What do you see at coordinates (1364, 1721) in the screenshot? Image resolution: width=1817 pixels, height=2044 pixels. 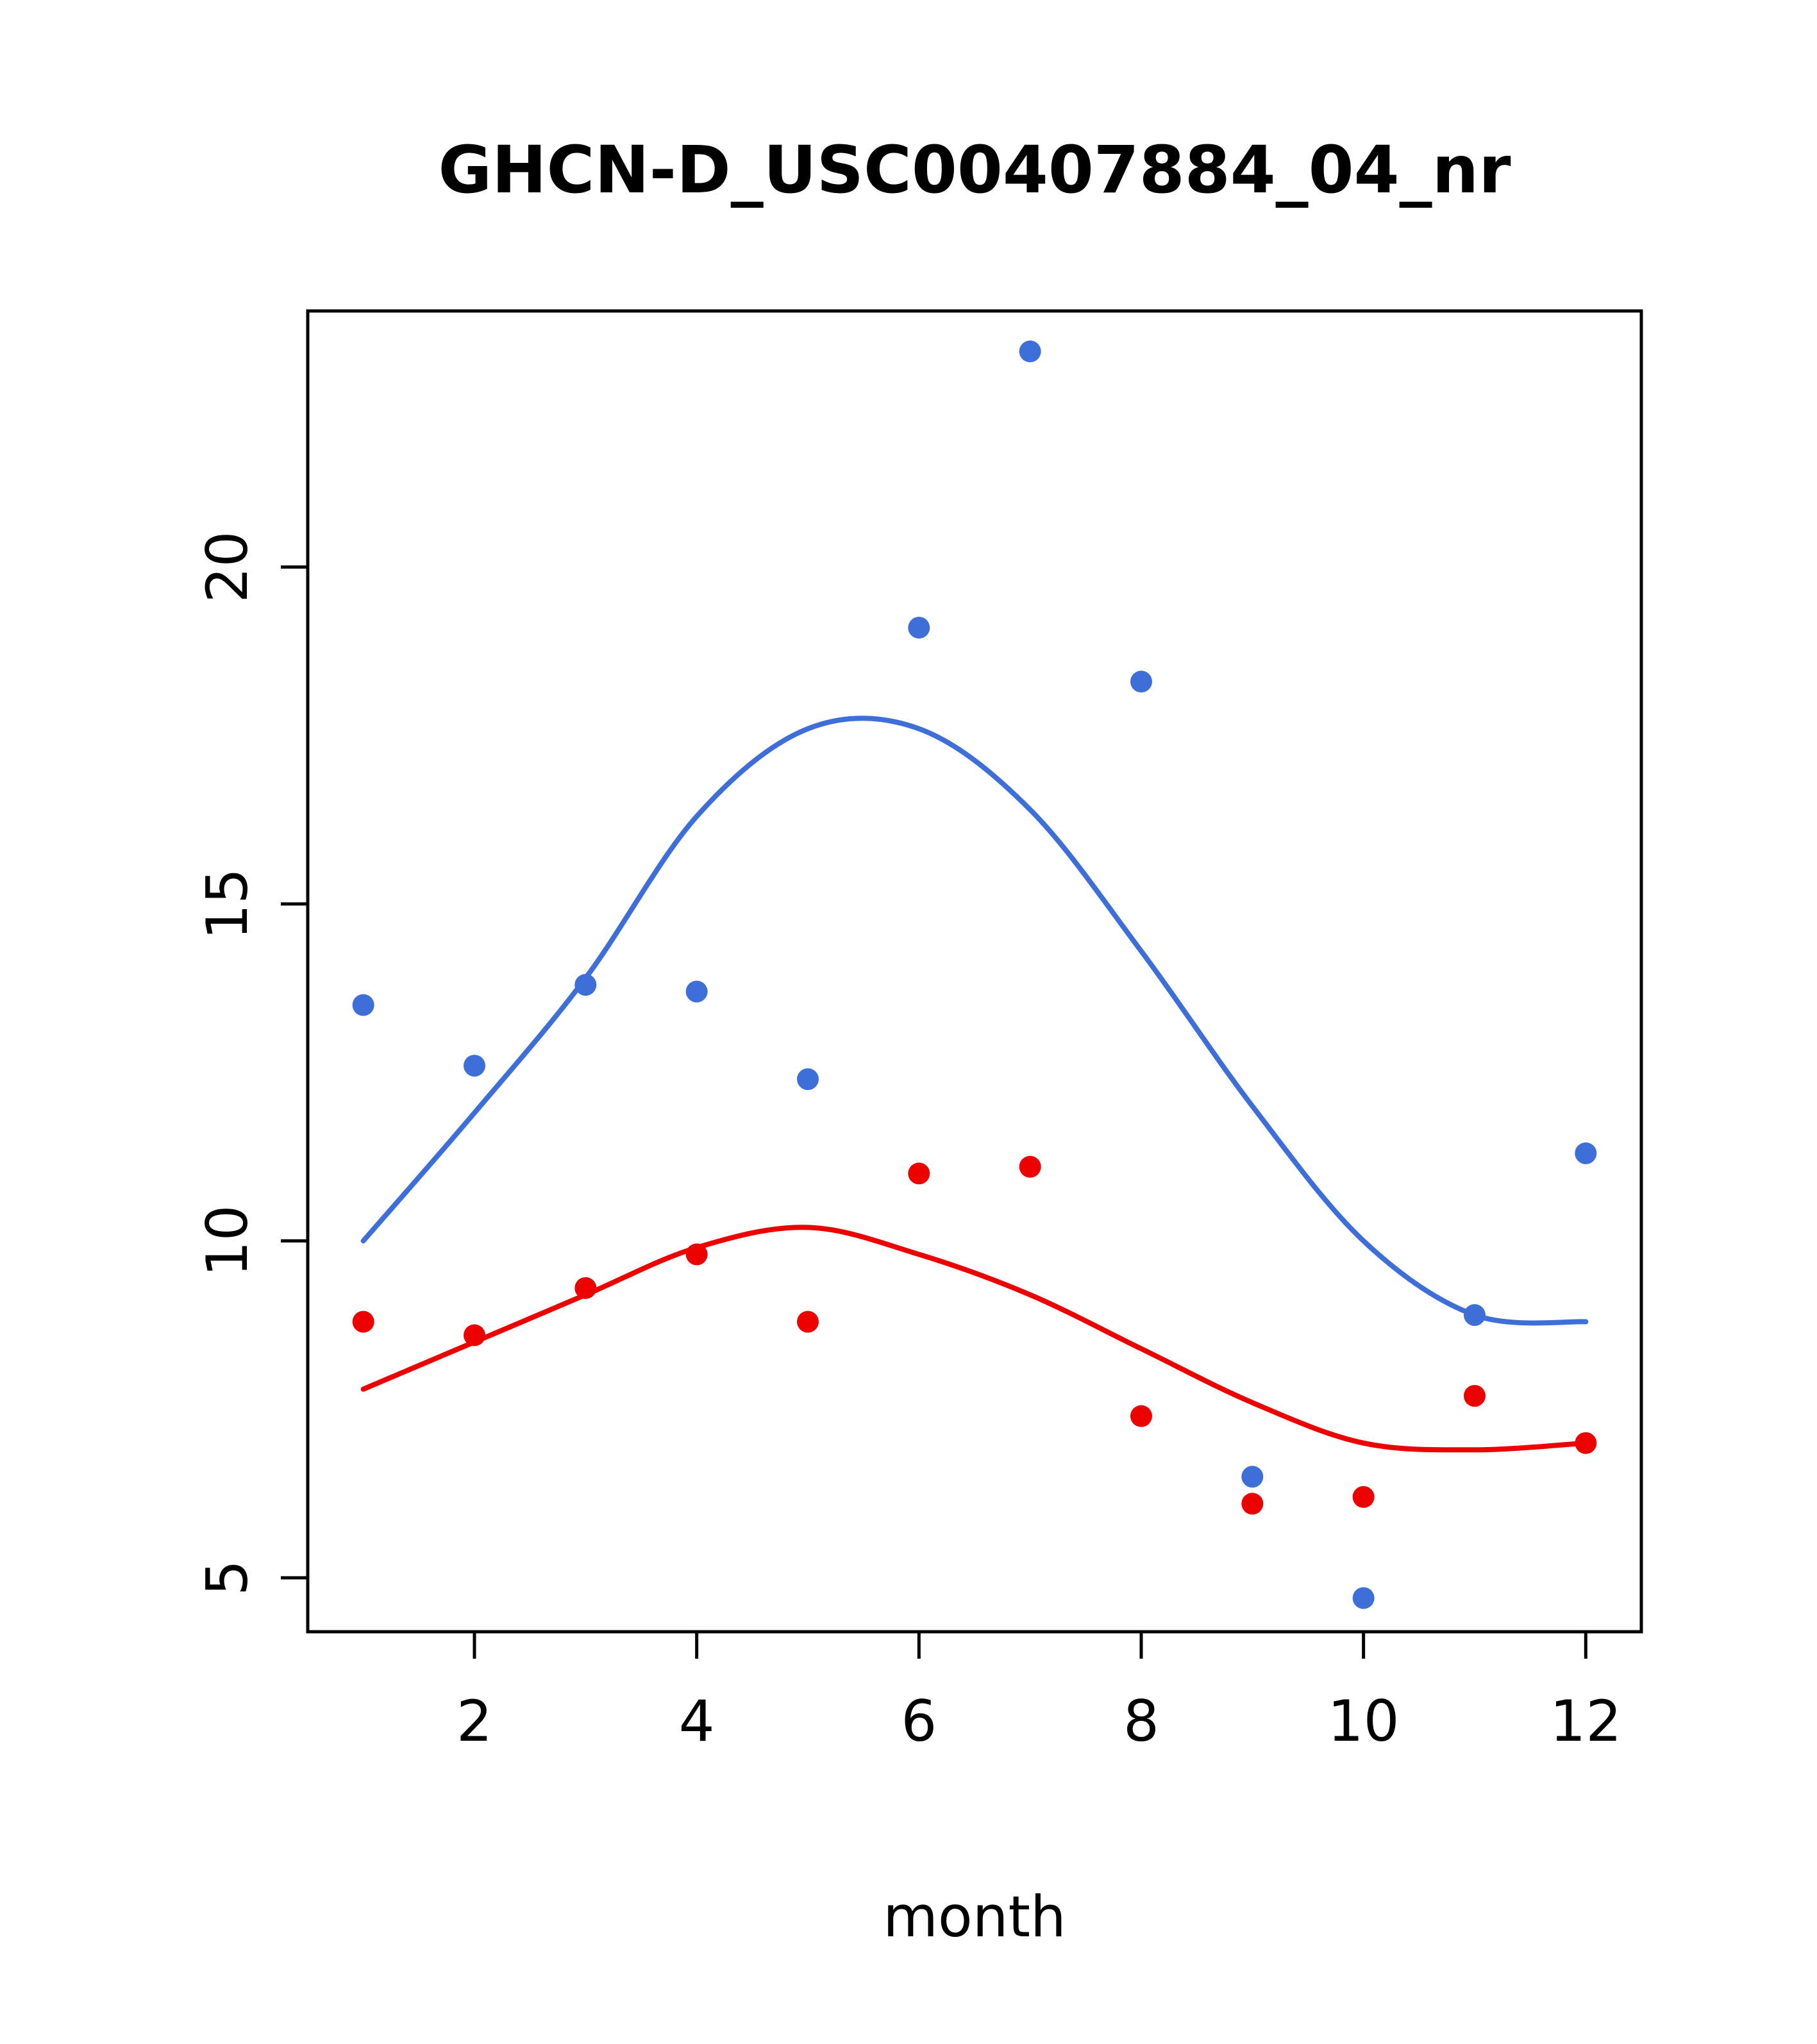 I see `x-tick-label: 10` at bounding box center [1364, 1721].